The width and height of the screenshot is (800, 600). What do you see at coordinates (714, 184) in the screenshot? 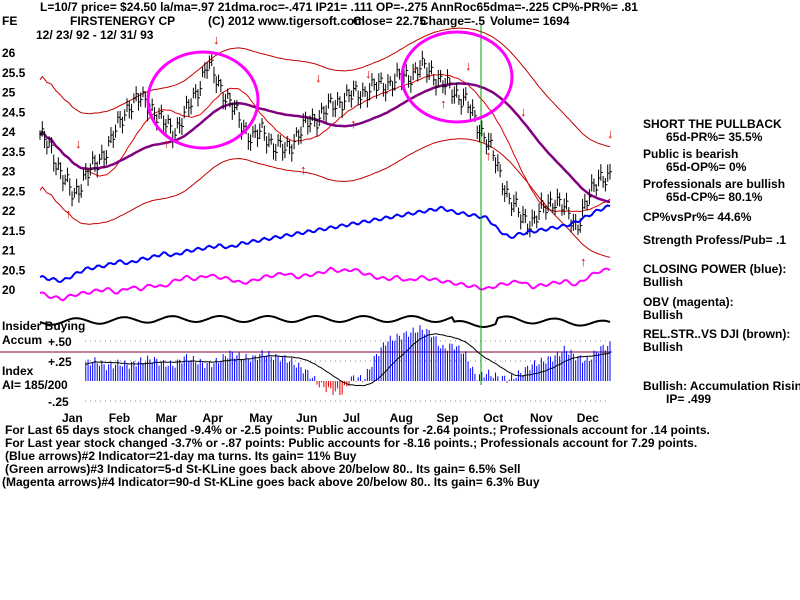
I see `pros-status: Professionals are bullish` at bounding box center [714, 184].